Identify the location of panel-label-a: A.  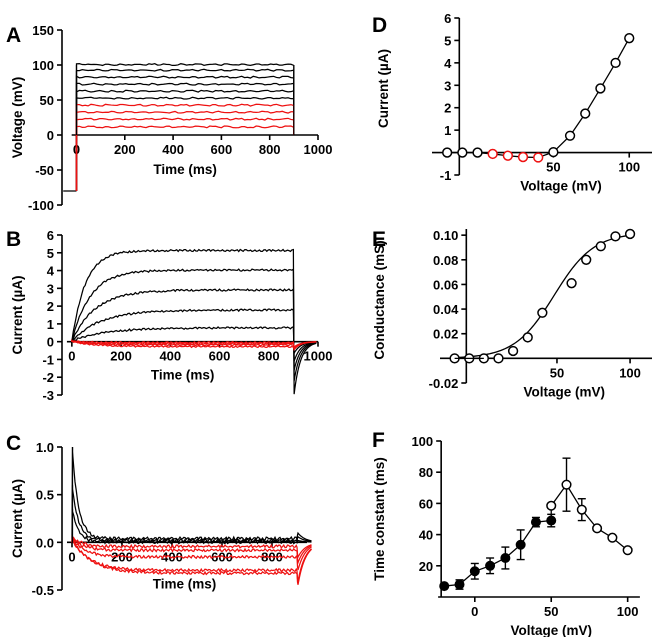
(14, 35).